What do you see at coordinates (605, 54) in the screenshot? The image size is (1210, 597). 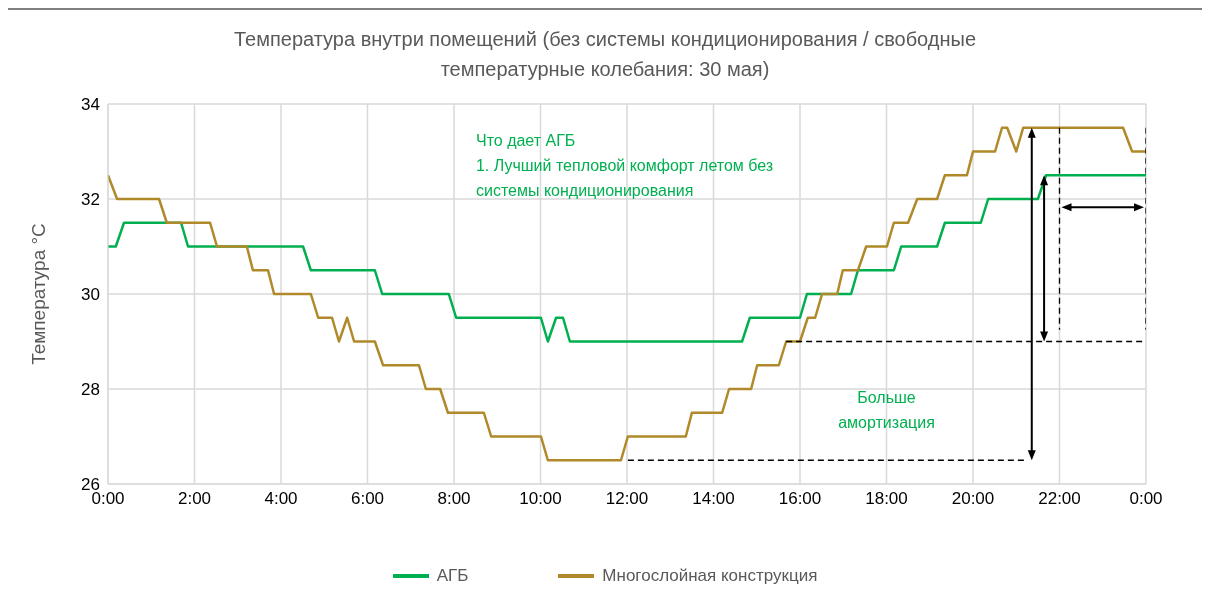 I see `chart-title: Температура внутри помещений (без системы кондиционирования / свободные температурные колебания: 30 мая)` at bounding box center [605, 54].